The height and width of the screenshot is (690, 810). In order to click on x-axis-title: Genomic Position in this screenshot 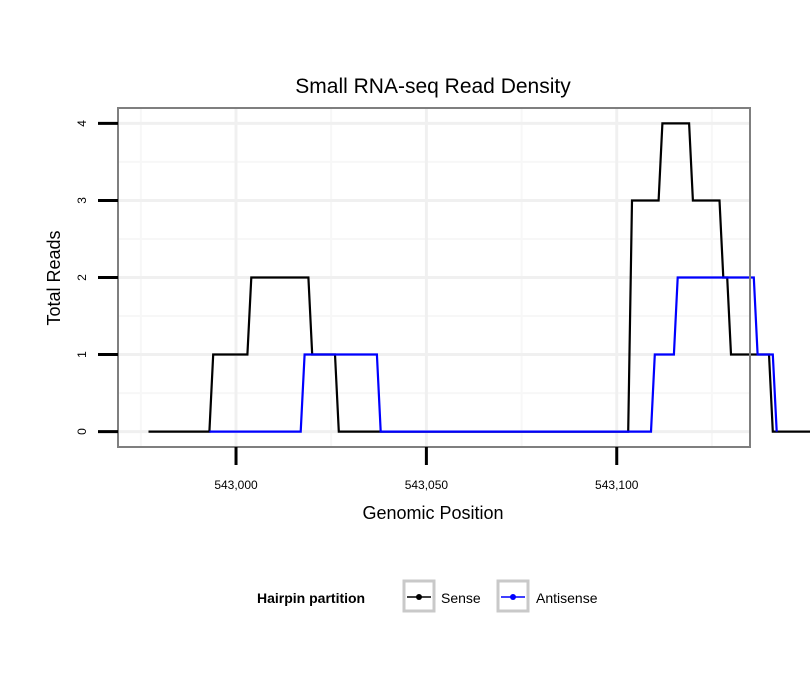, I will do `click(432, 513)`.